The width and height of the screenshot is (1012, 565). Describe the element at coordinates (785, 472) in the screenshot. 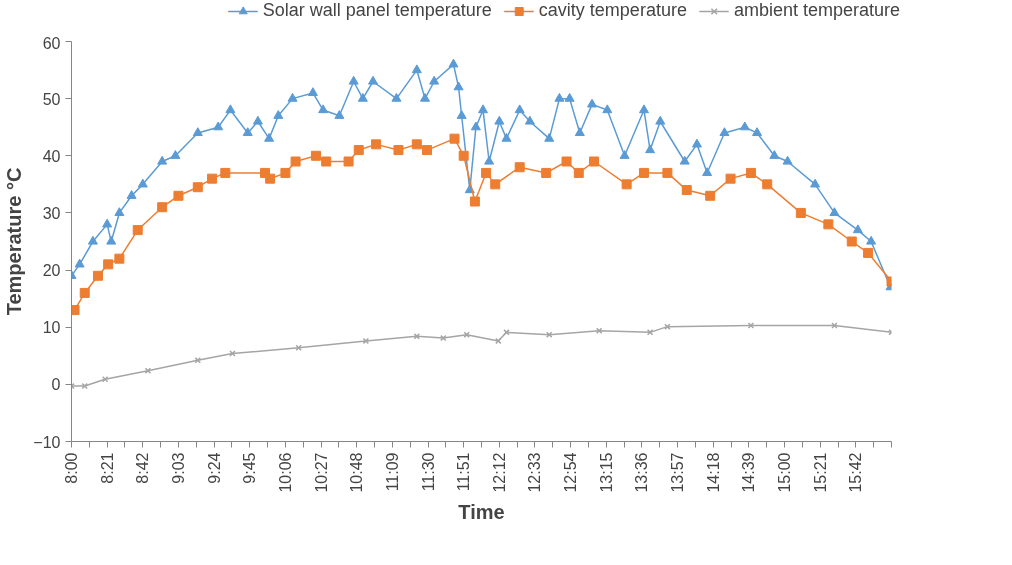

I see `x-tick-label: 15:00` at that location.